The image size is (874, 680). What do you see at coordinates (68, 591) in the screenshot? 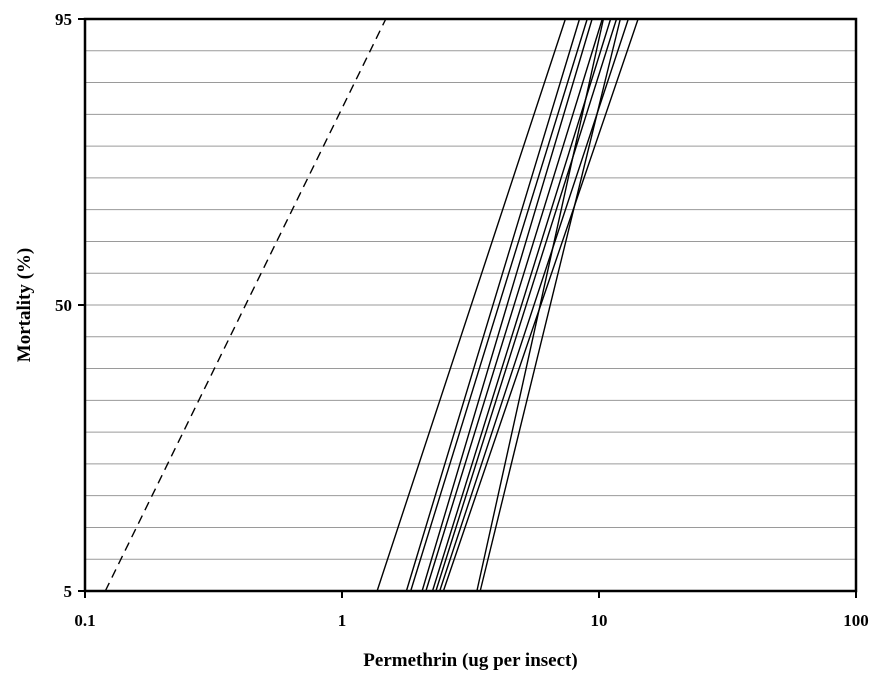
I see `y-tick-label: 5` at bounding box center [68, 591].